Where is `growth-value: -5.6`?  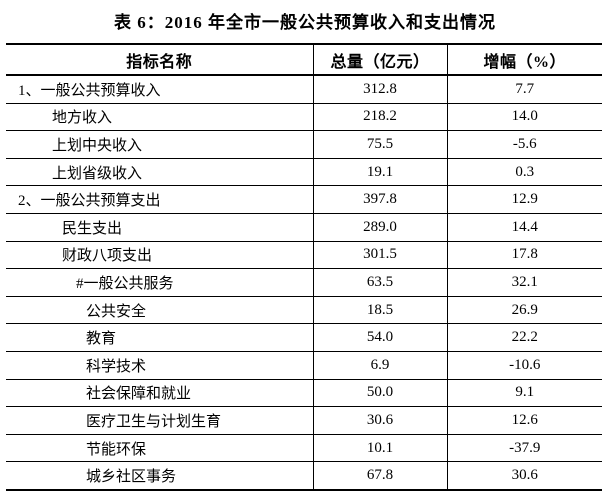 growth-value: -5.6 is located at coordinates (524, 144).